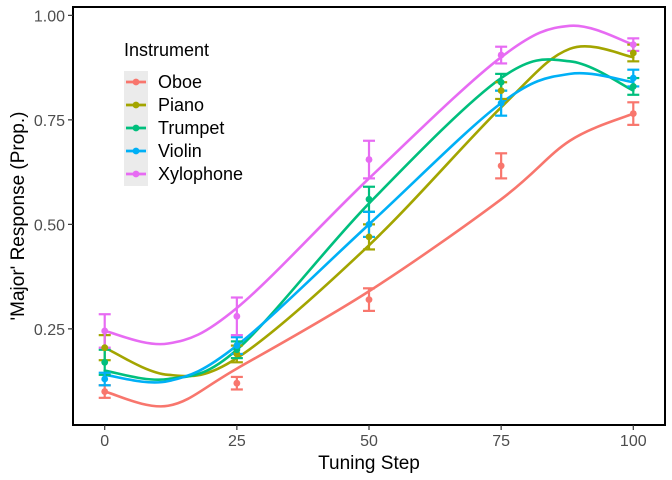 The height and width of the screenshot is (480, 672). I want to click on legend-label-oboe: Oboe, so click(180, 82).